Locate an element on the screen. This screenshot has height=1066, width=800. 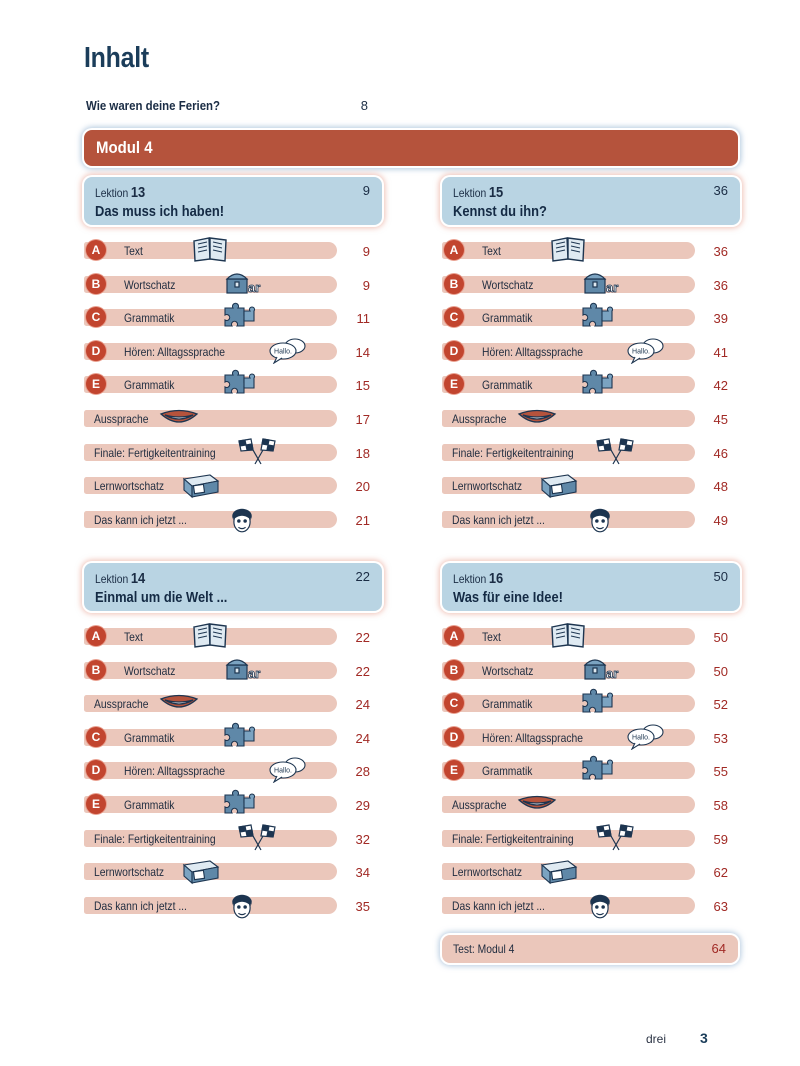
toc-row: Finale: Fertigkeitentraining 18 is located at coordinates (234, 450).